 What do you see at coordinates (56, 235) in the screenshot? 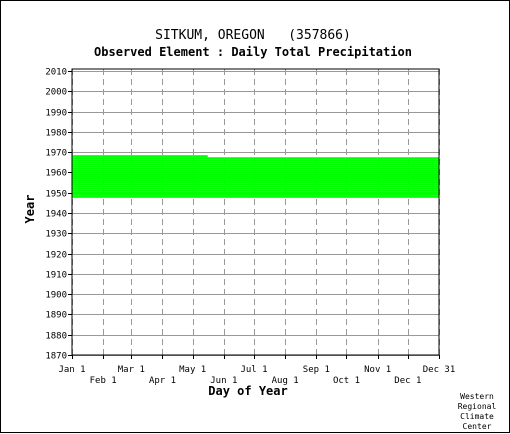
I see `y-tick-label: 1930` at bounding box center [56, 235].